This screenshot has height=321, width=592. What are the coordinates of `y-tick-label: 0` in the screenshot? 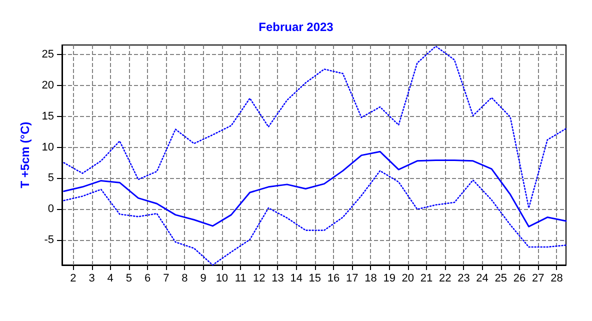 It's located at (51, 209).